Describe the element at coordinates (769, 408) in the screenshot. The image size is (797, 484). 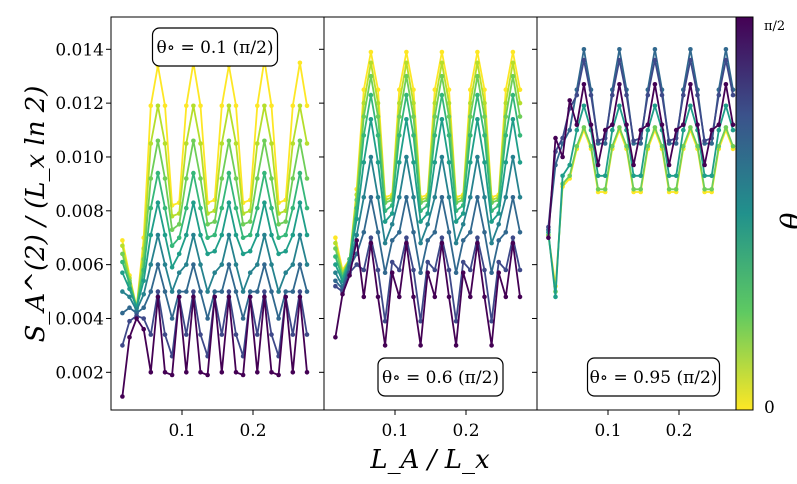
I see `colorbar-tick-zero: 0` at that location.